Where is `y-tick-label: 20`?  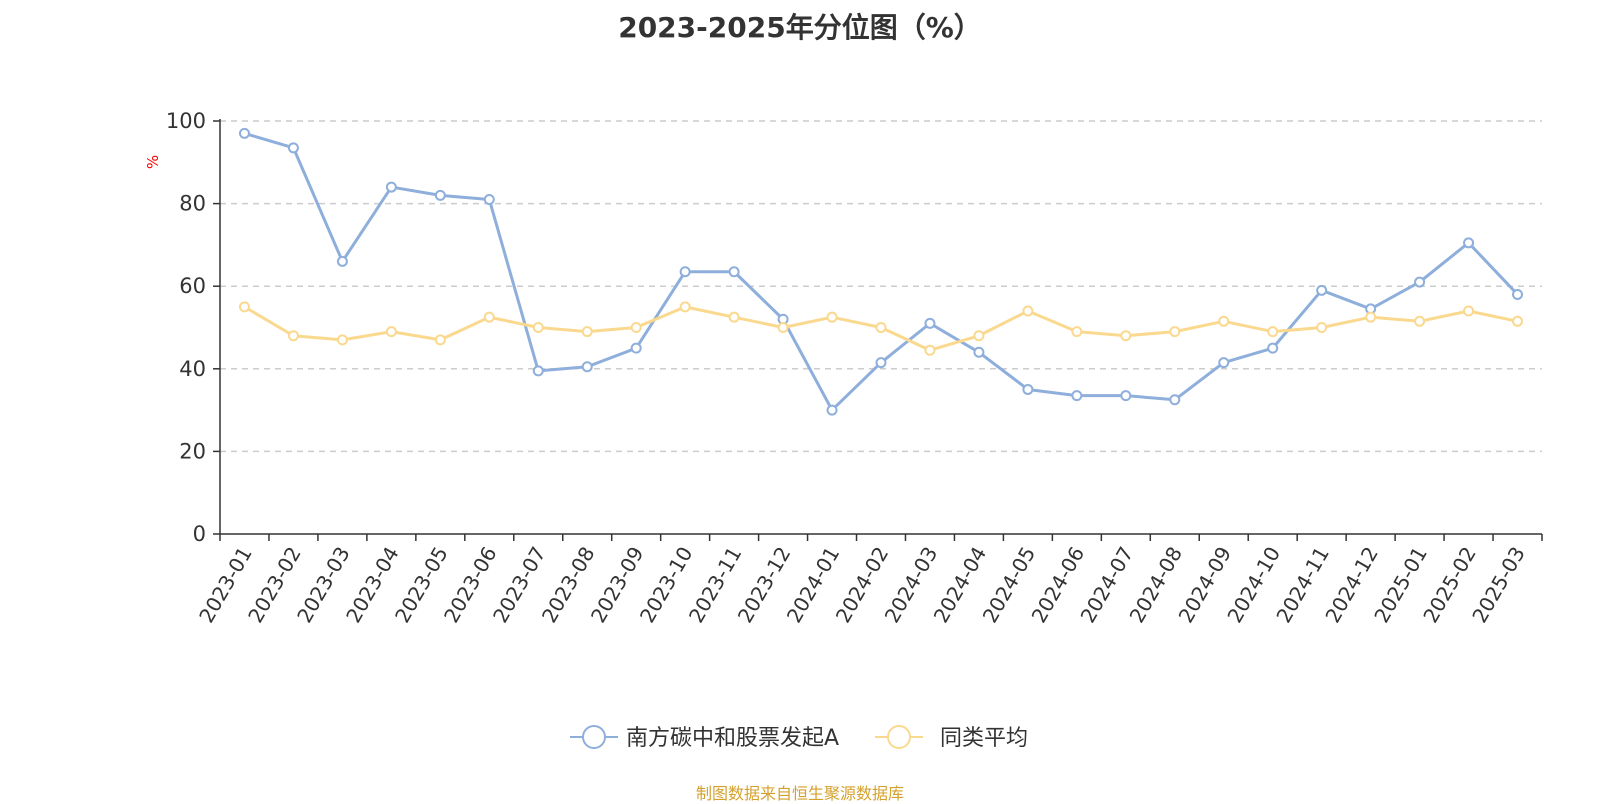
y-tick-label: 20 is located at coordinates (192, 451).